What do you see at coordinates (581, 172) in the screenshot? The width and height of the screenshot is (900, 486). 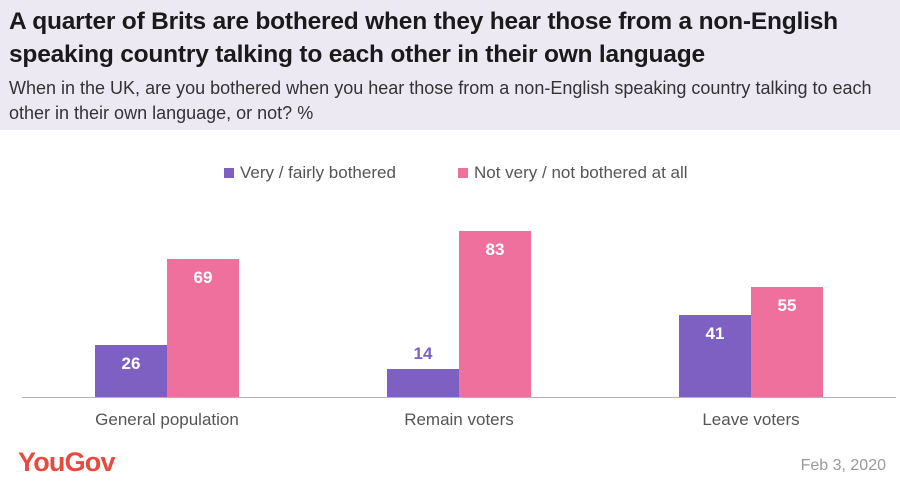 I see `legend-label: Not very / not bothered at all` at bounding box center [581, 172].